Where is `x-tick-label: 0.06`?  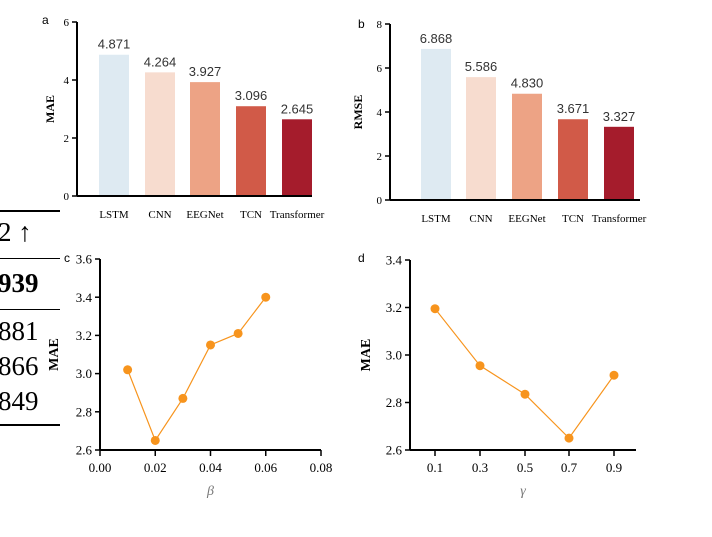 x-tick-label: 0.06 is located at coordinates (265, 467).